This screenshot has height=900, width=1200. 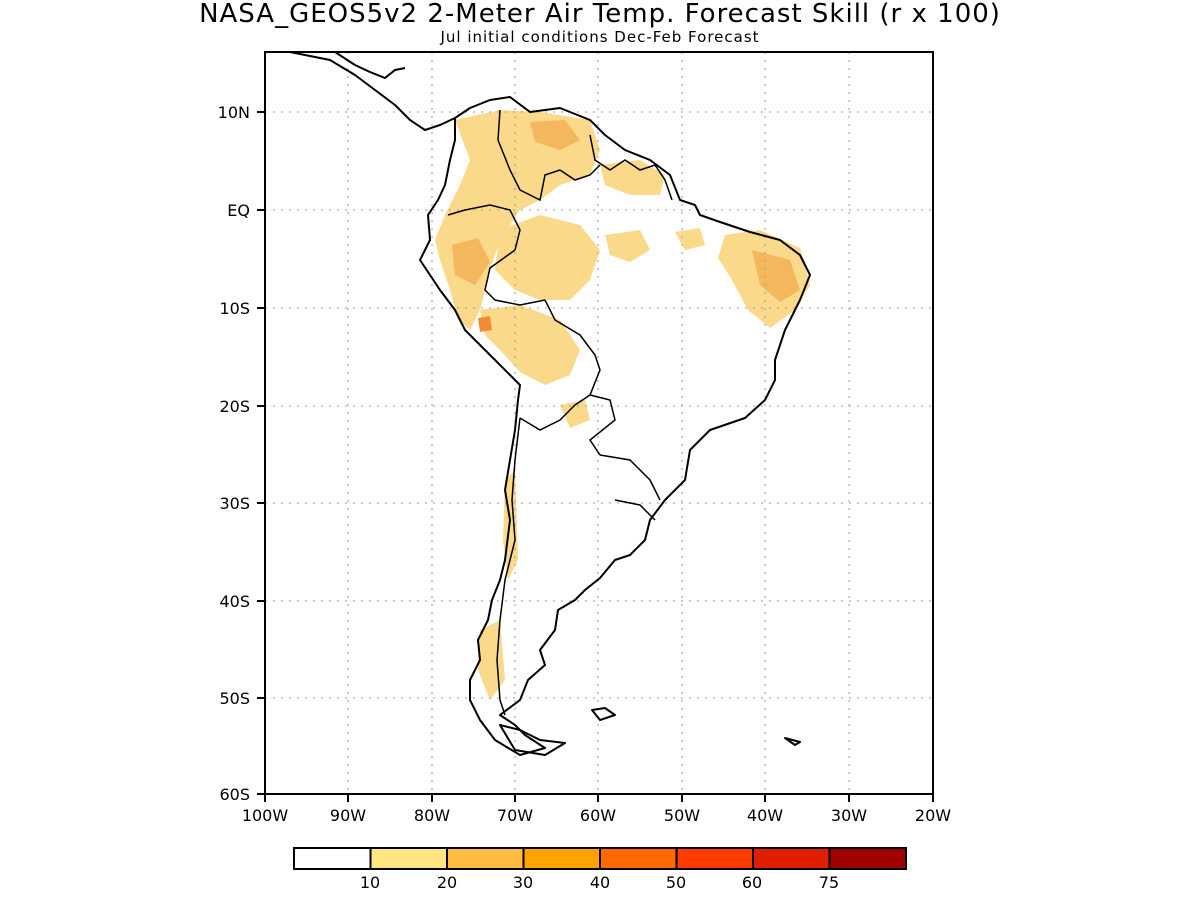 What do you see at coordinates (532, 740) in the screenshot?
I see `tierra-del-fuego` at bounding box center [532, 740].